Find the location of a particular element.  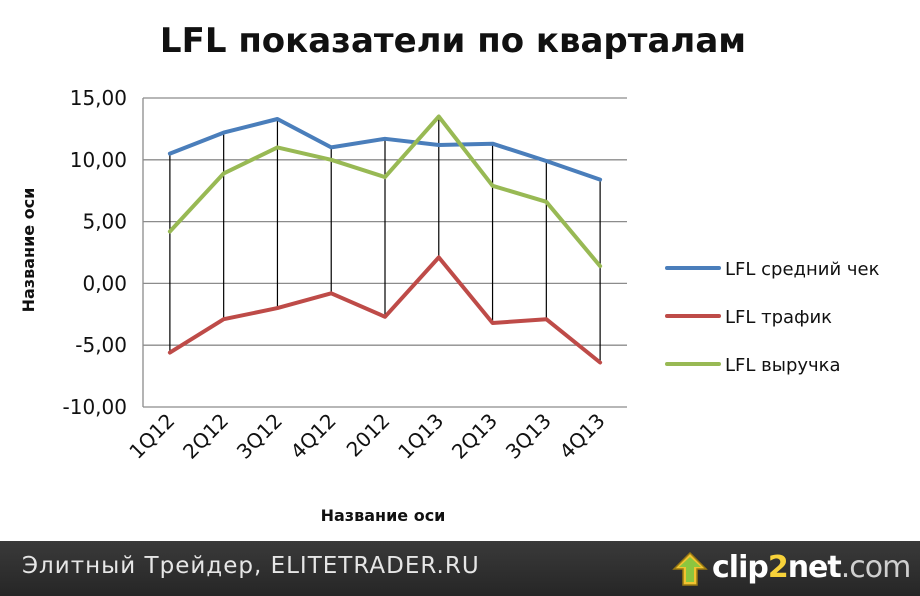

y-tick-labels: 15,00 10,00 5,00 0,00 -5,00 -10,00 is located at coordinates (95, 252).